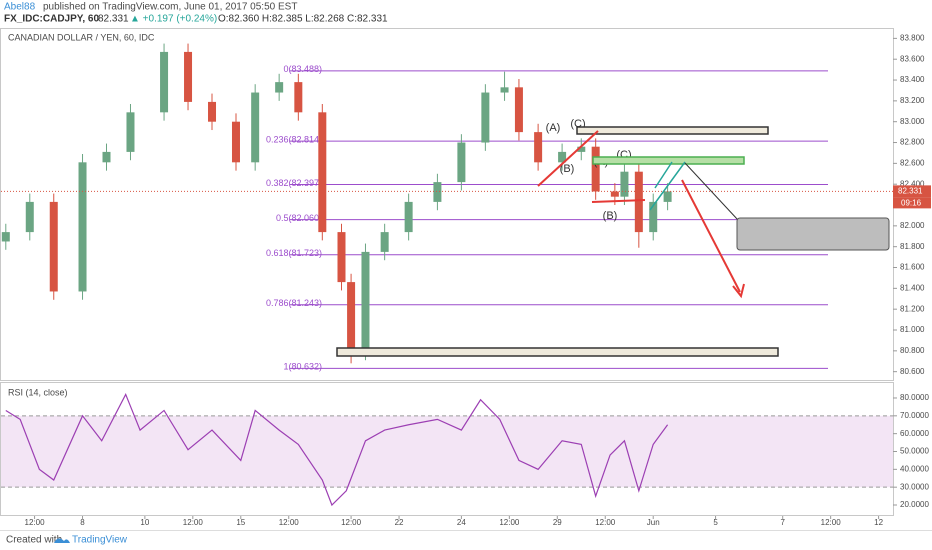 The height and width of the screenshot is (550, 932). I want to click on countdown-box, so click(912, 203).